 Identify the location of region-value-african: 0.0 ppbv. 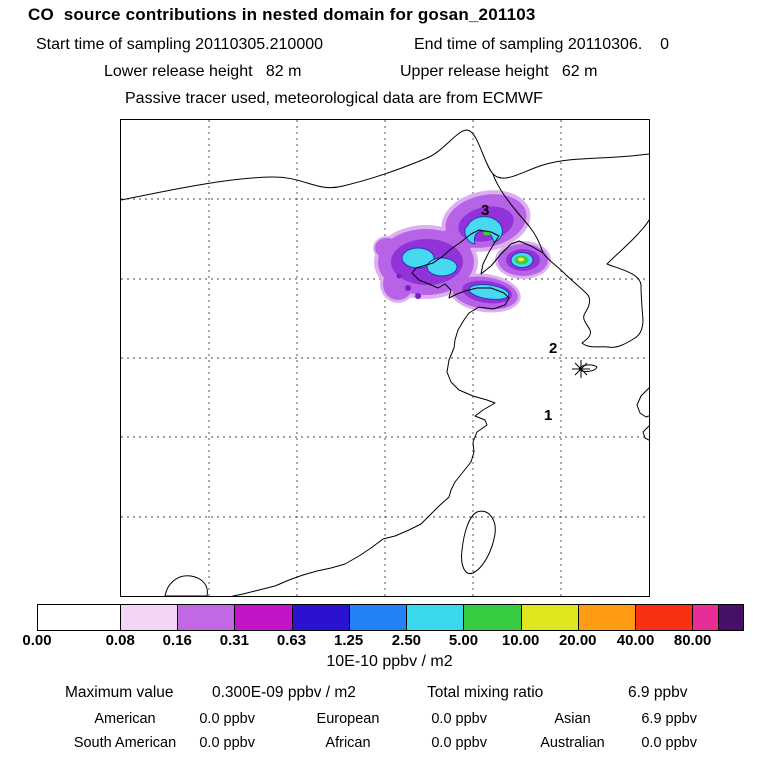
(459, 743).